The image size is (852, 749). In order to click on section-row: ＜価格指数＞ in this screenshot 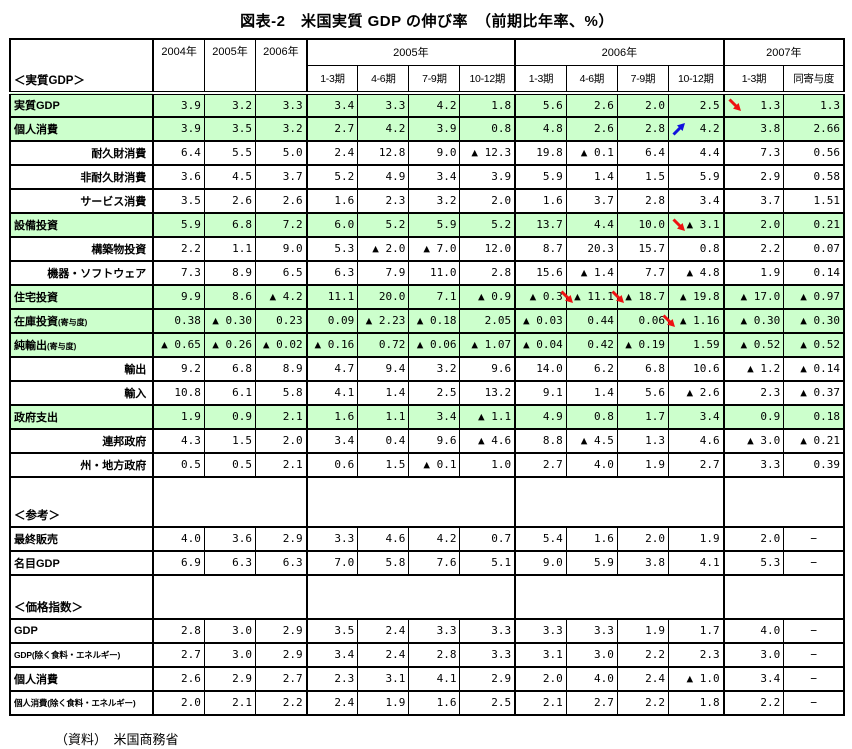, I will do `click(427, 596)`.